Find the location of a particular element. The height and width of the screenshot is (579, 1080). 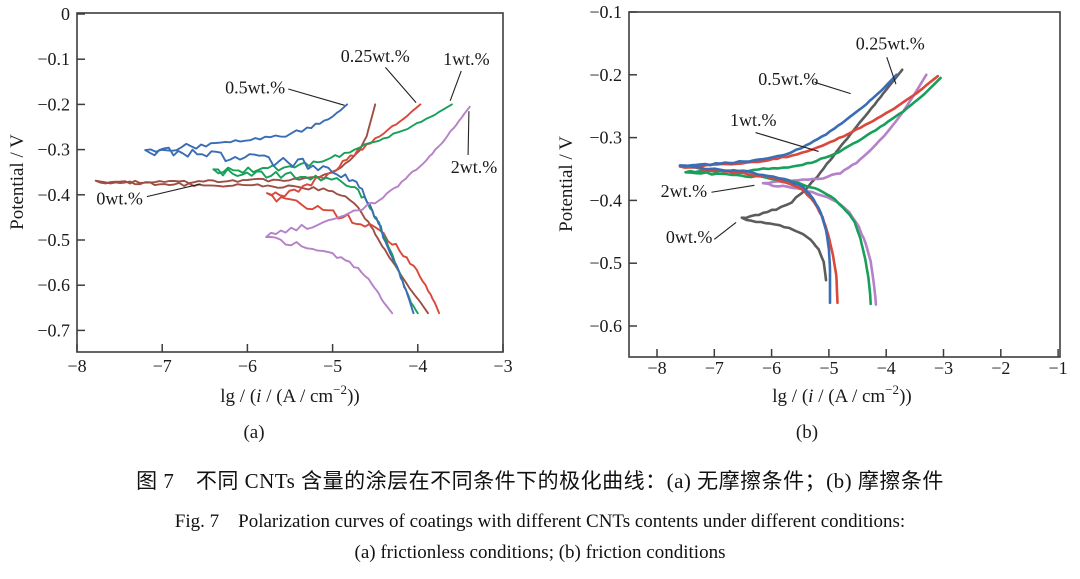

x-tick-label: −2 is located at coordinates (1000, 368).